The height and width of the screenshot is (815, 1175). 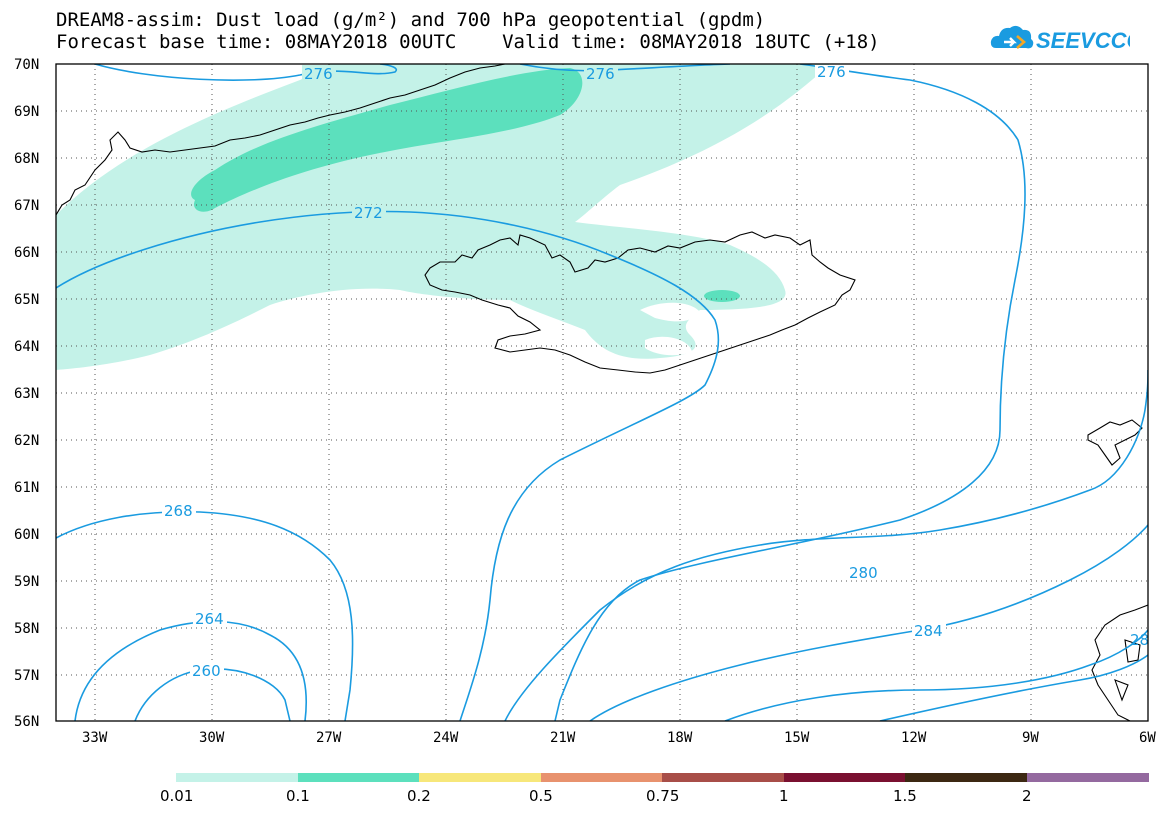 I want to click on lat-label-62n: 62N, so click(x=26, y=441).